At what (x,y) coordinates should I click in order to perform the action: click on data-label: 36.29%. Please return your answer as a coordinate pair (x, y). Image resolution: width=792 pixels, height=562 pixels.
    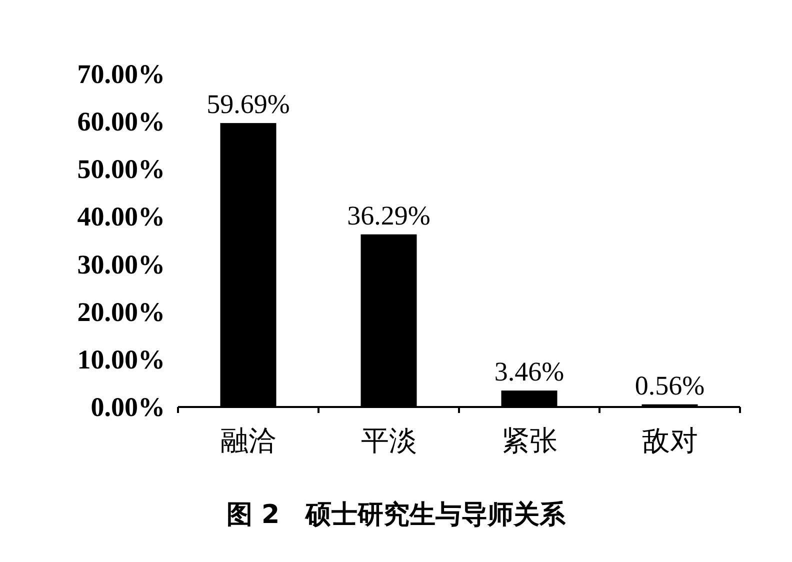
    Looking at the image, I should click on (388, 215).